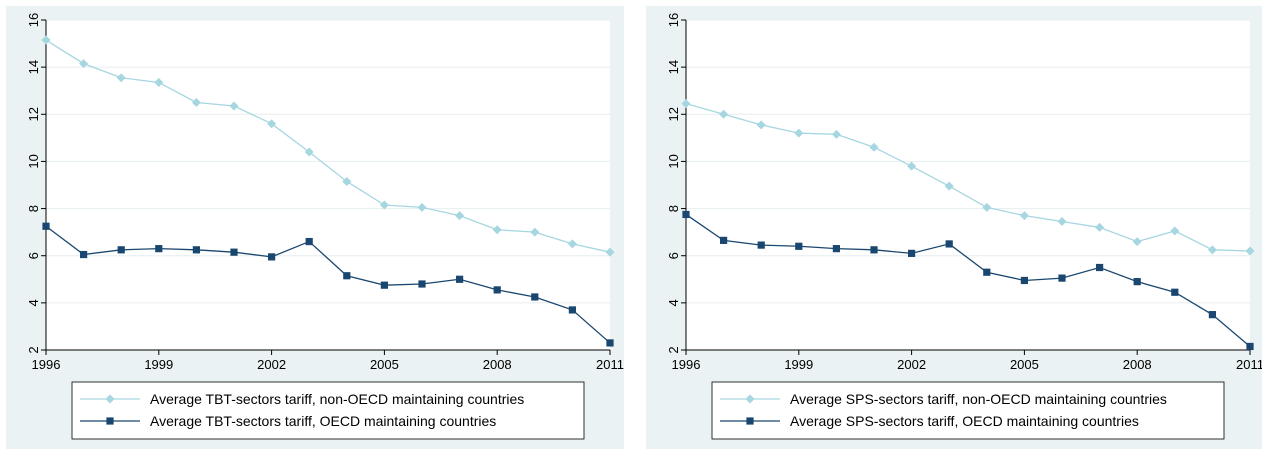  I want to click on chart1-legend, so click(968, 410).